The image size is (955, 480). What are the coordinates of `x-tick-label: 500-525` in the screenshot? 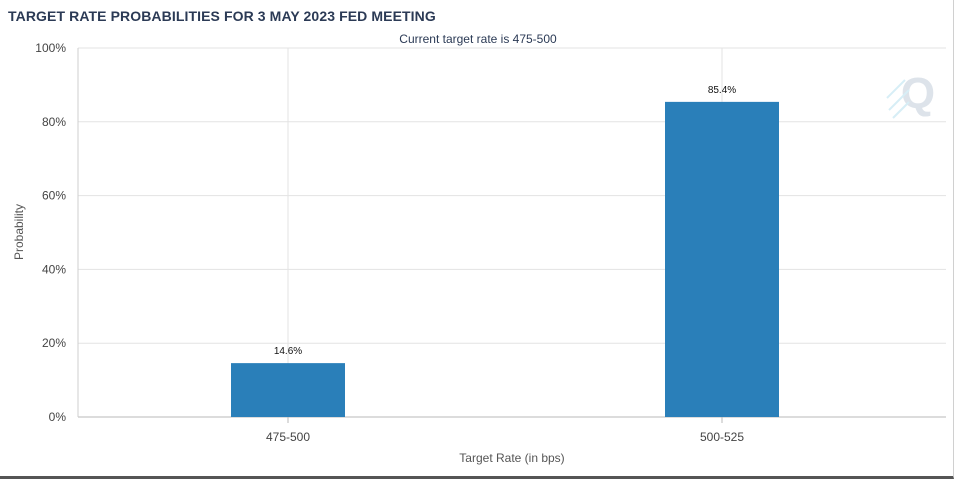 It's located at (722, 437).